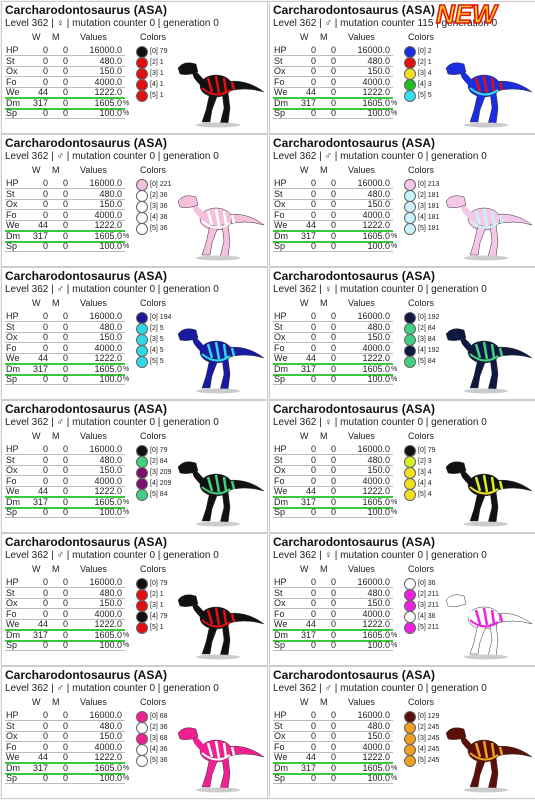  Describe the element at coordinates (157, 350) in the screenshot. I see `color-label: [4] 5` at that location.